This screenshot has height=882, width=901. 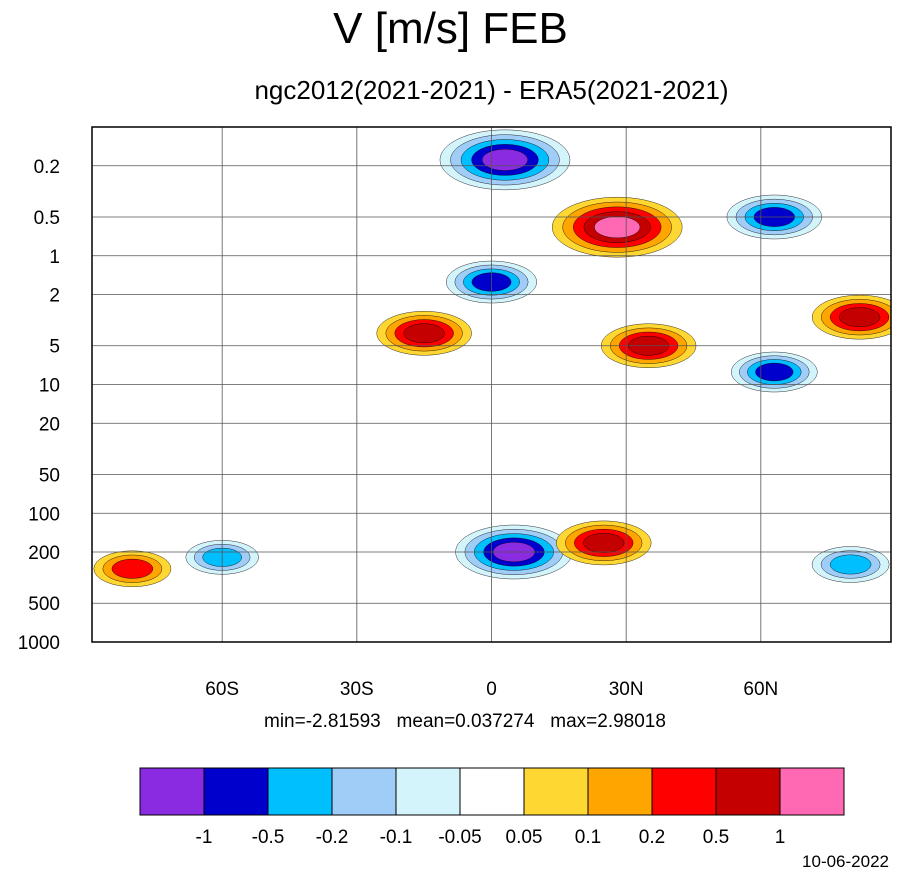 I want to click on y-tick-label: 10, so click(x=49, y=386).